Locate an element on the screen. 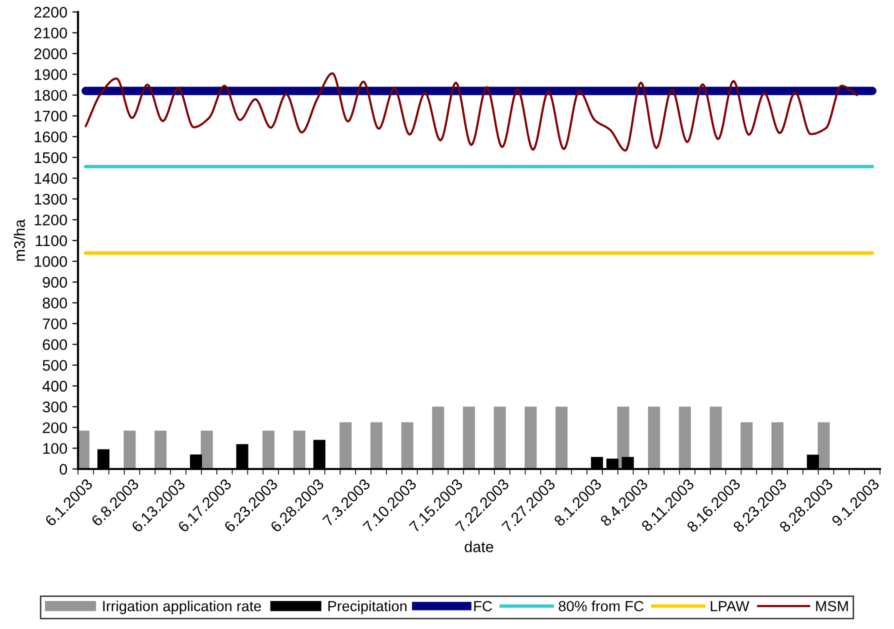 This screenshot has width=894, height=629. y-tick-label: 1200 is located at coordinates (50, 220).